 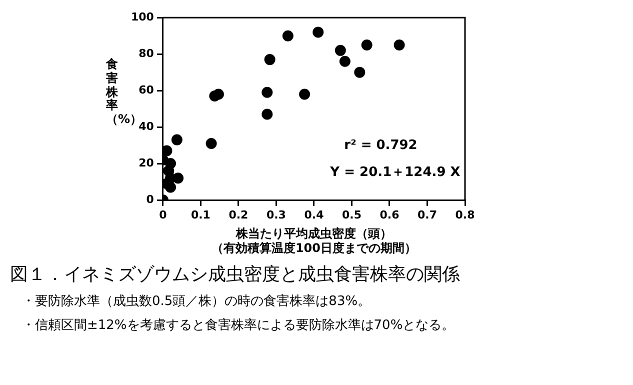 What do you see at coordinates (235, 274) in the screenshot?
I see `text: 図１．イネミズゾウムシ成虫密度と成虫食害株率の関係` at bounding box center [235, 274].